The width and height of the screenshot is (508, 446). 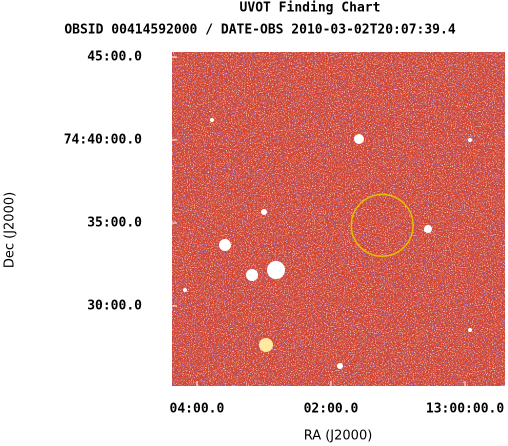 What do you see at coordinates (382, 225) in the screenshot?
I see `source-region` at bounding box center [382, 225].